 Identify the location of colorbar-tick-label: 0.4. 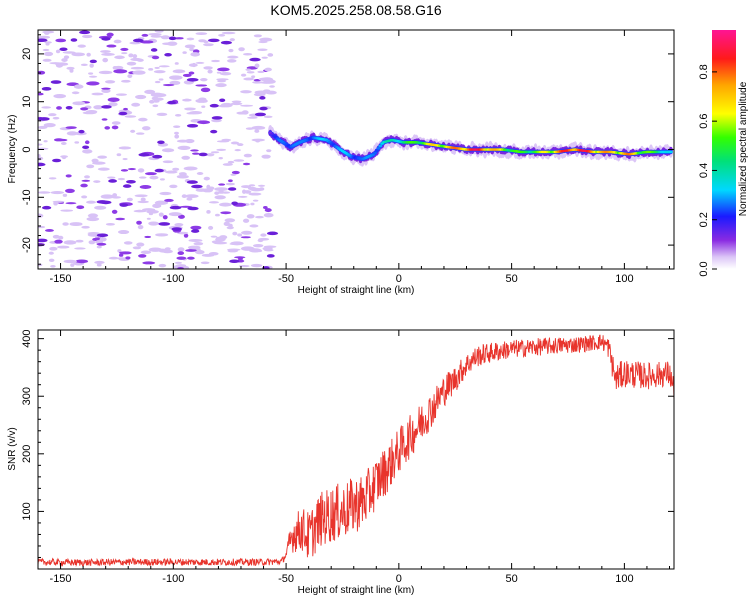
(704, 170).